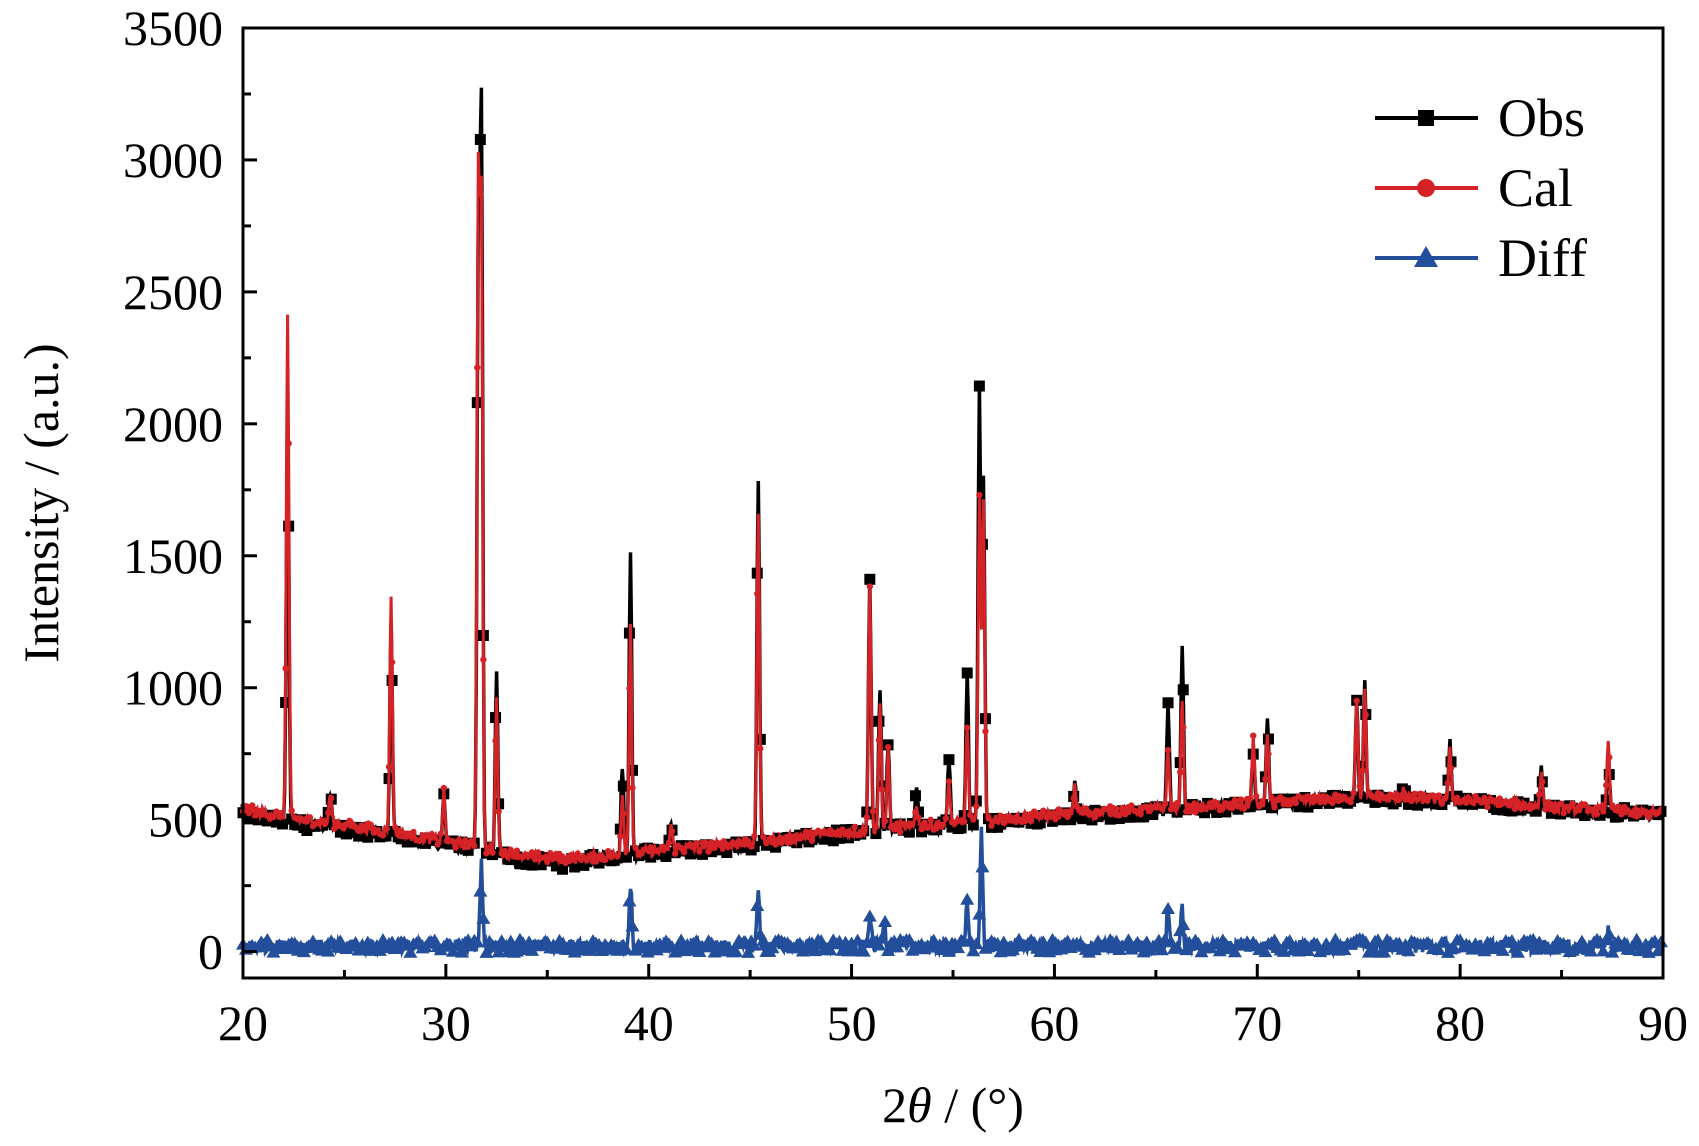 This screenshot has height=1146, width=1699. Describe the element at coordinates (1663, 1023) in the screenshot. I see `x-tick-label: 90` at that location.